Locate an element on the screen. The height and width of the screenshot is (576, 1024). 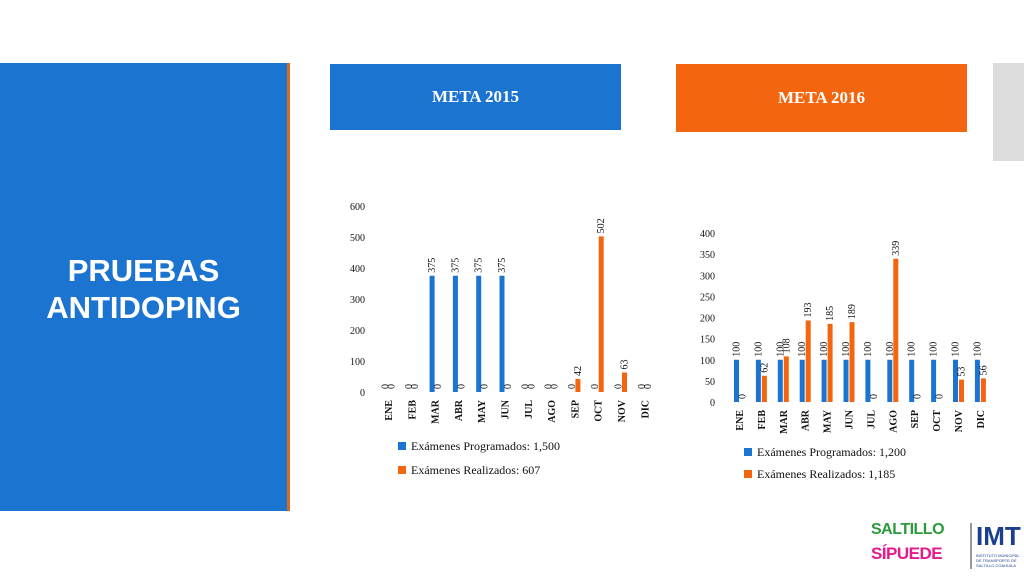
y-tick-label: 150 is located at coordinates (707, 340).